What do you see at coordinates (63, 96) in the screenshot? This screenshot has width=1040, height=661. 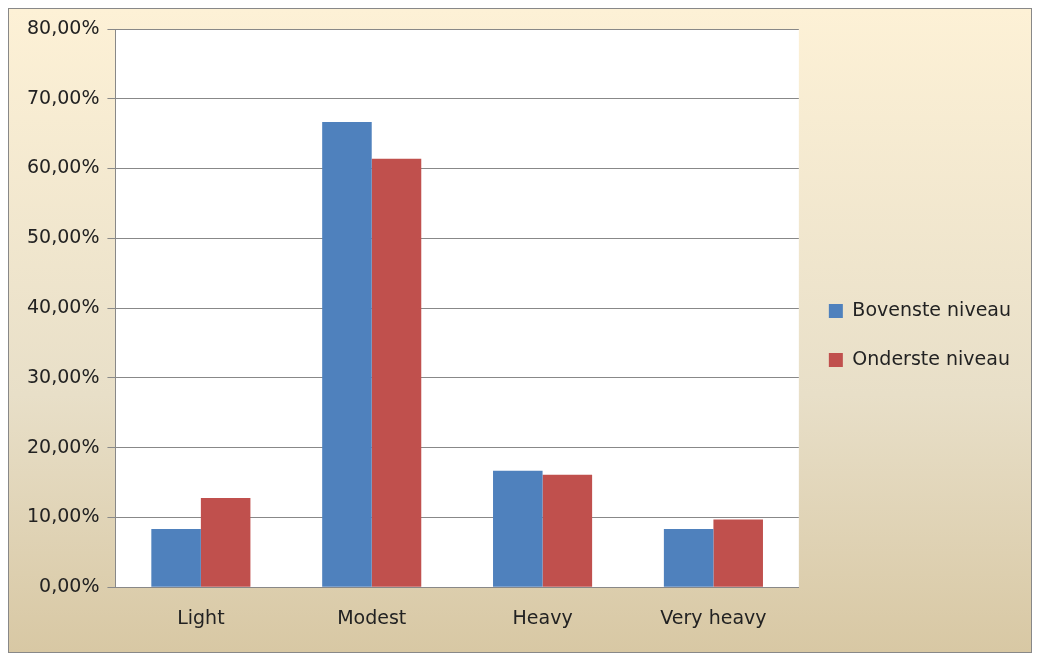 I see `y-tick-label: 70,00%` at bounding box center [63, 96].